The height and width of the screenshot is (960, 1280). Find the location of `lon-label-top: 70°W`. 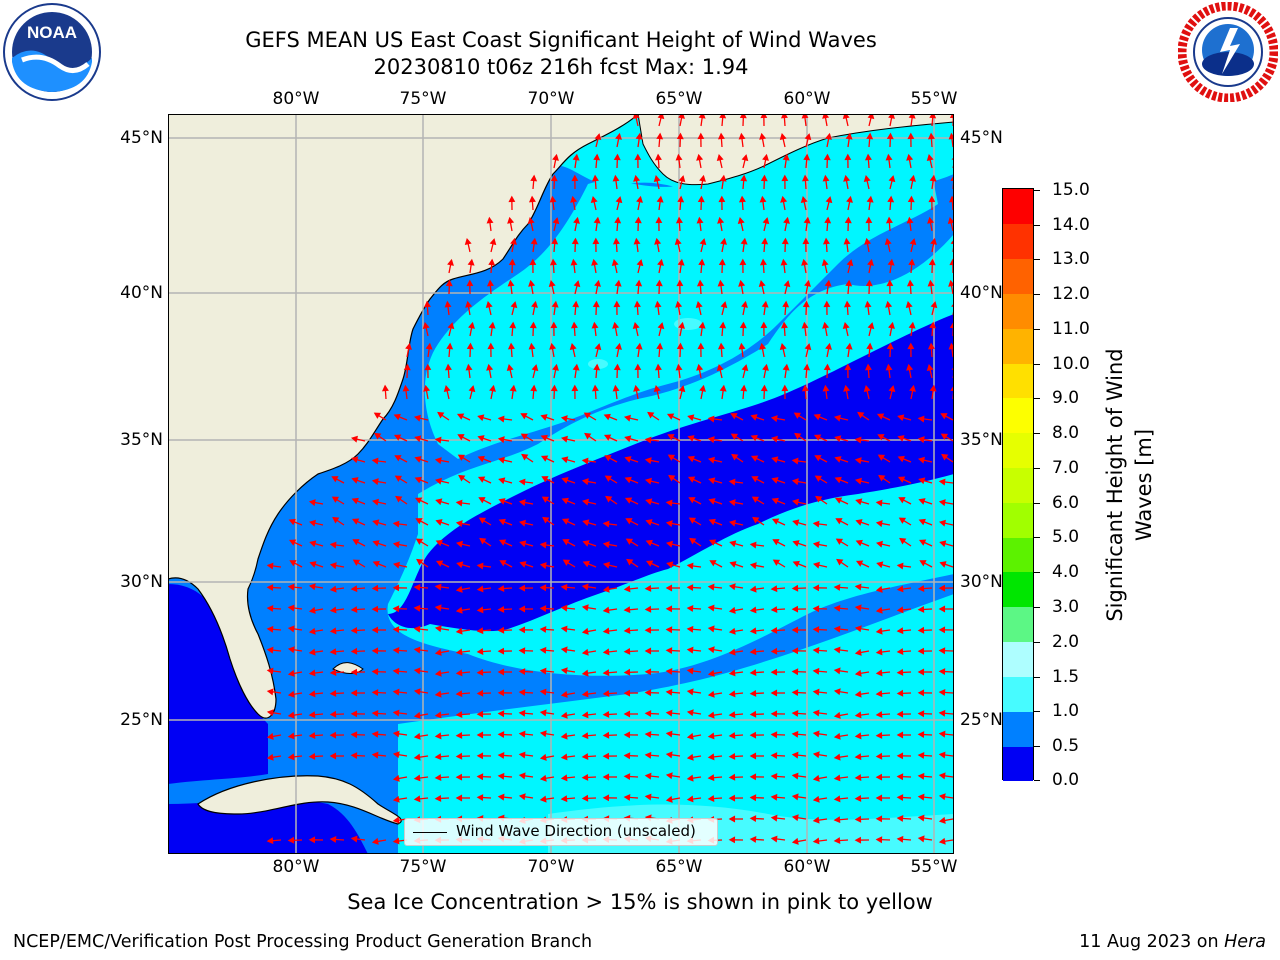

lon-label-top: 70°W is located at coordinates (551, 99).